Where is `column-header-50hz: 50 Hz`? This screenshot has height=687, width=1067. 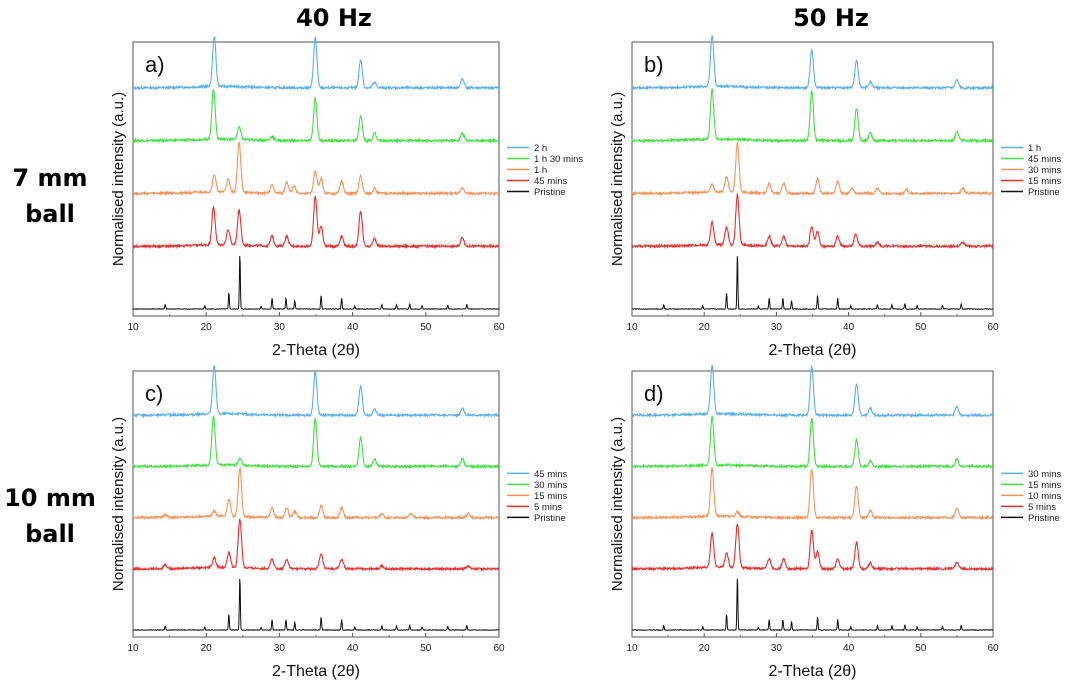
column-header-50hz: 50 Hz is located at coordinates (831, 18).